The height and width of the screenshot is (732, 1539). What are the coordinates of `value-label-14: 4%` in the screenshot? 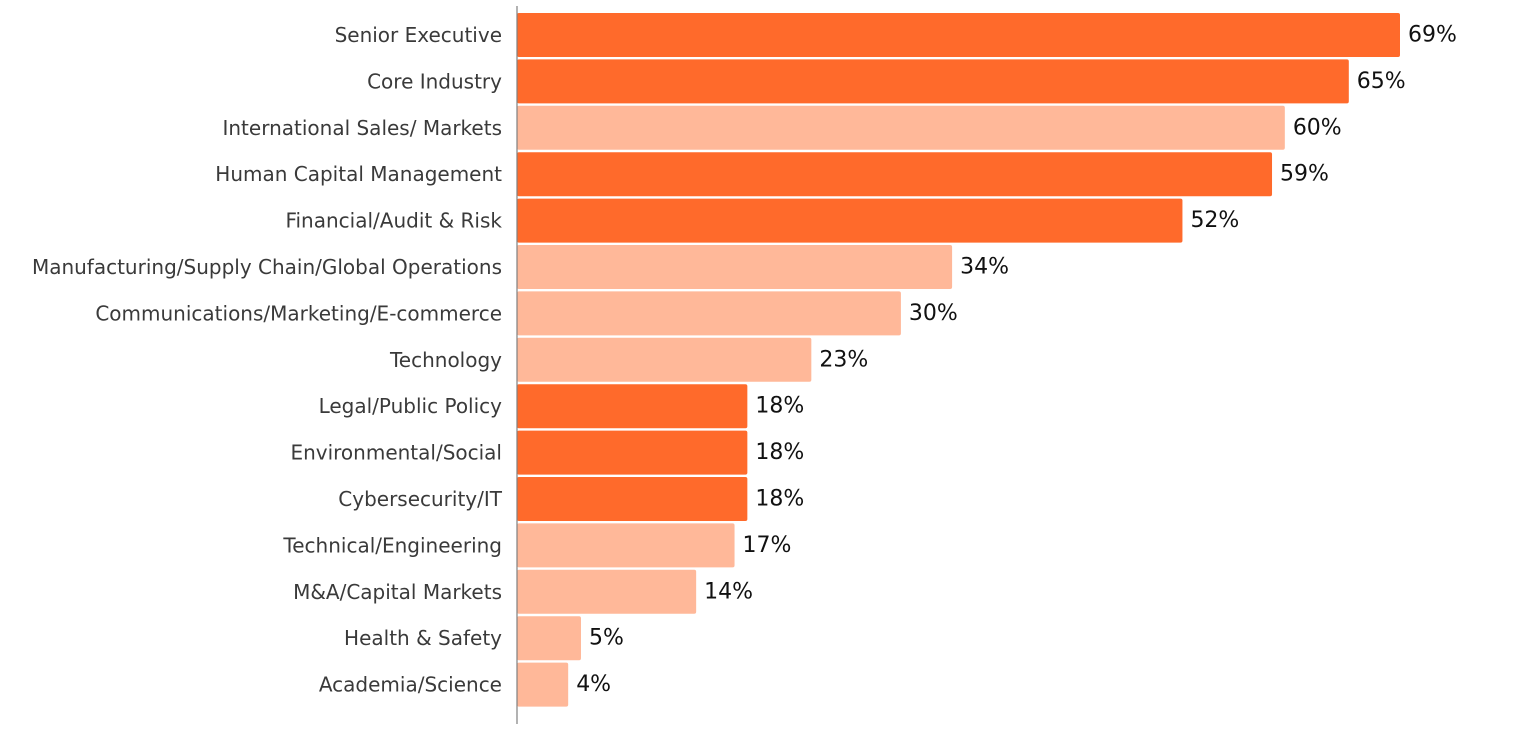 It's located at (593, 684).